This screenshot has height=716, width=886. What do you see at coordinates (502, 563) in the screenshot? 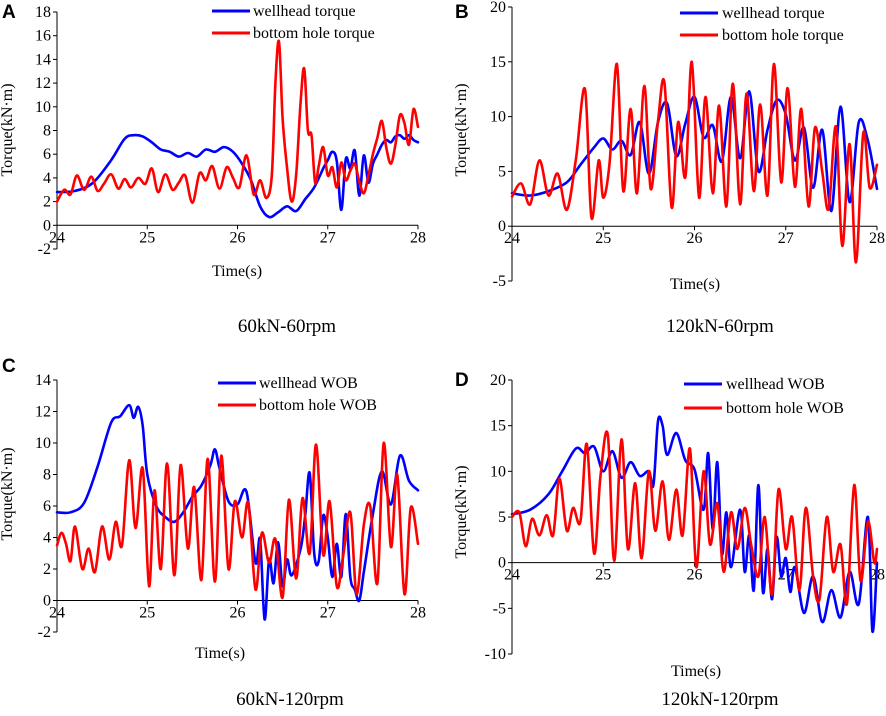
I see `y-tick-label-d: 0` at bounding box center [502, 563].